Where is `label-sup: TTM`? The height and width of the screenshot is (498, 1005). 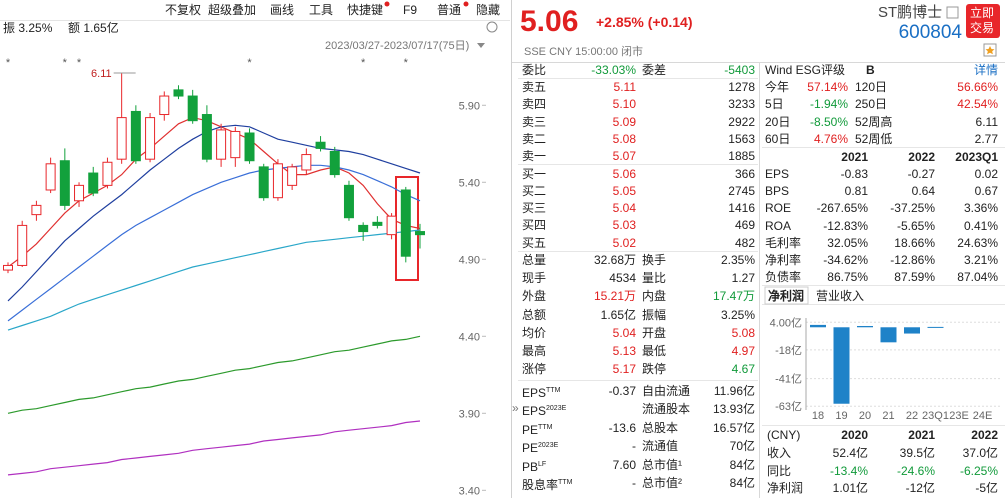 label-sup: TTM is located at coordinates (553, 390).